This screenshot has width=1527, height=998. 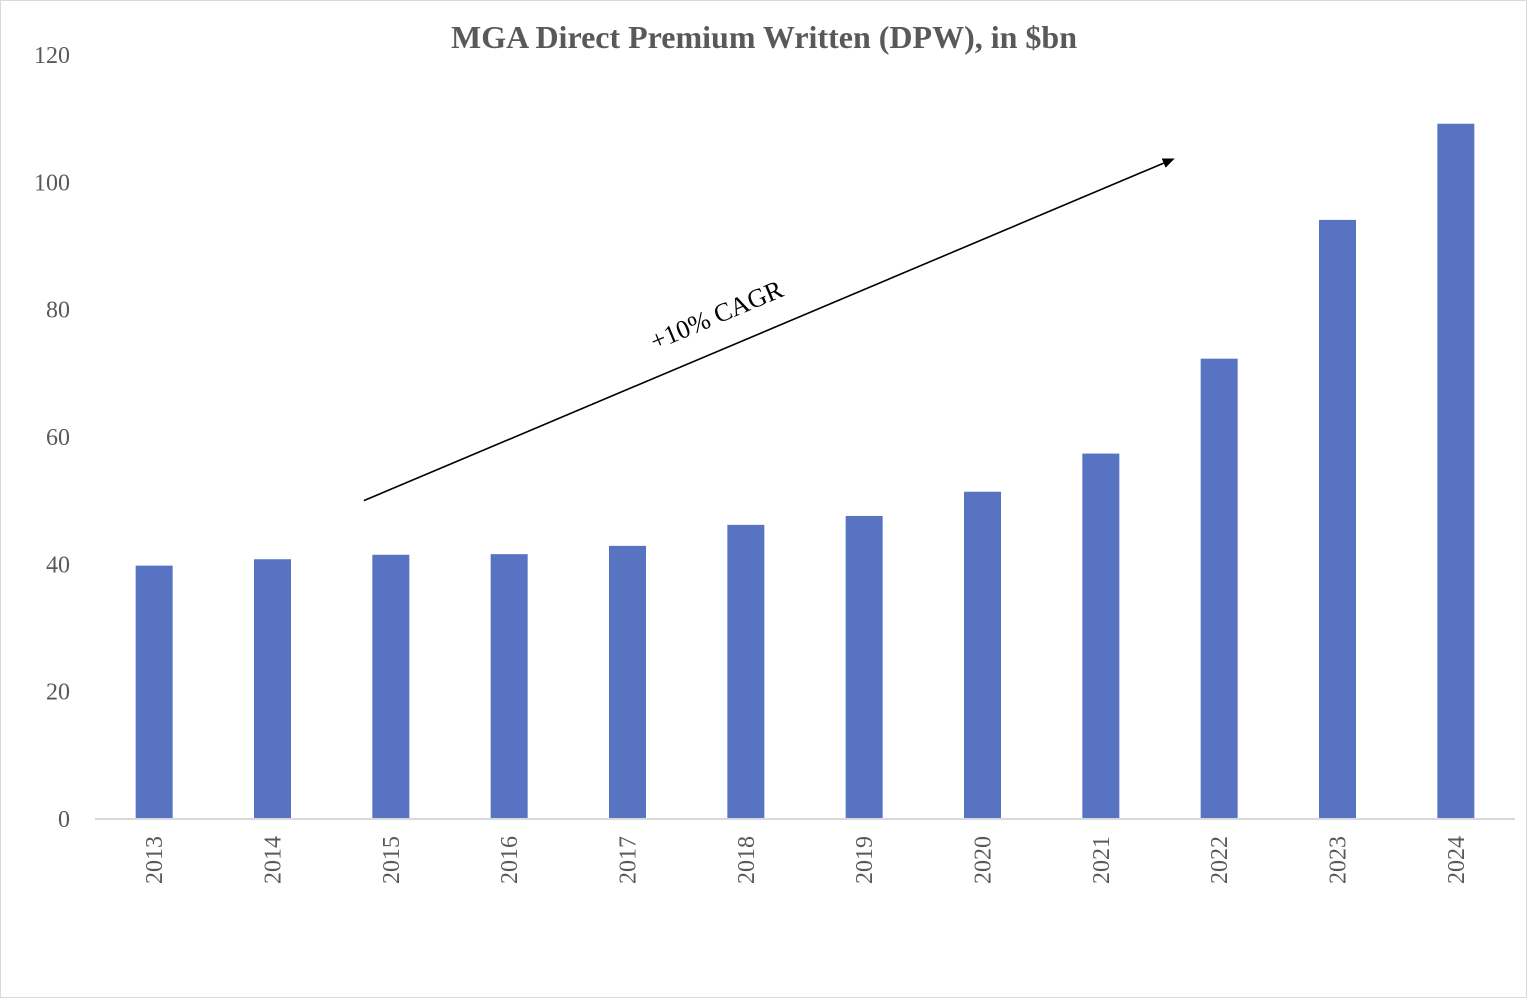 I want to click on bar-2019, so click(x=864, y=667).